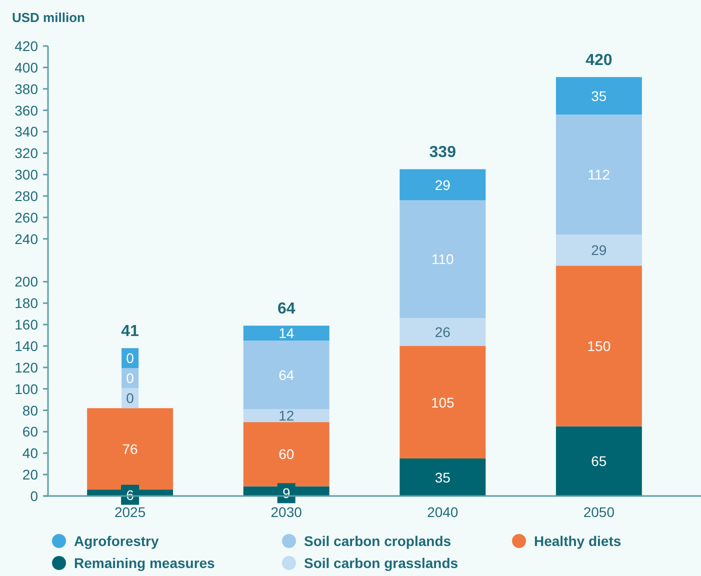 The height and width of the screenshot is (576, 701). I want to click on data-label: 60, so click(286, 454).